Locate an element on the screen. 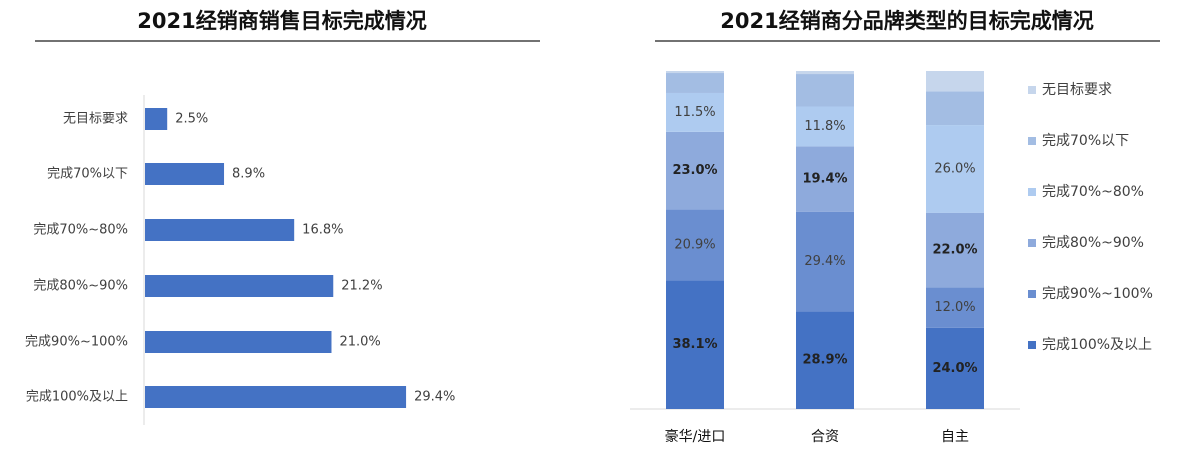 Image resolution: width=1186 pixels, height=469 pixels. chart-title: 2021经销商销售目标完成情况 is located at coordinates (281, 21).